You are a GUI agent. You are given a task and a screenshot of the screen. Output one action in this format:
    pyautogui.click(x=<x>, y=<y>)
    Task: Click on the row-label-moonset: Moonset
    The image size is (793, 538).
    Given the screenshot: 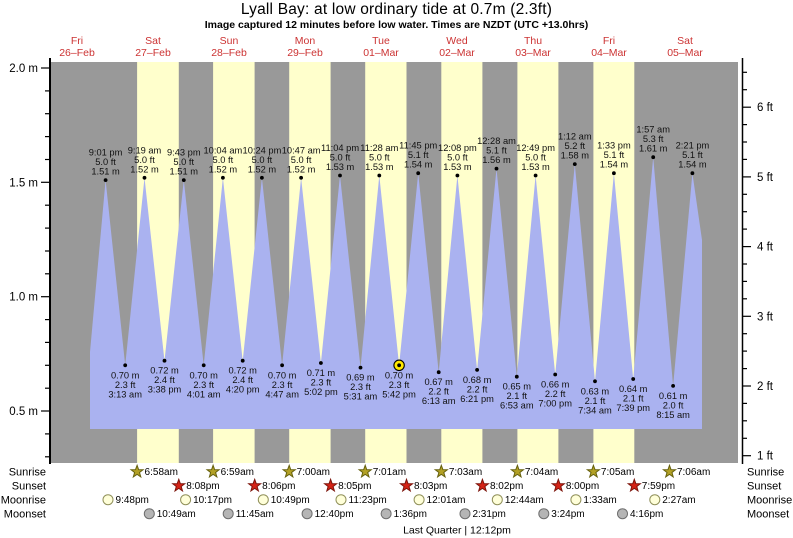 What is the action you would take?
    pyautogui.click(x=25, y=515)
    